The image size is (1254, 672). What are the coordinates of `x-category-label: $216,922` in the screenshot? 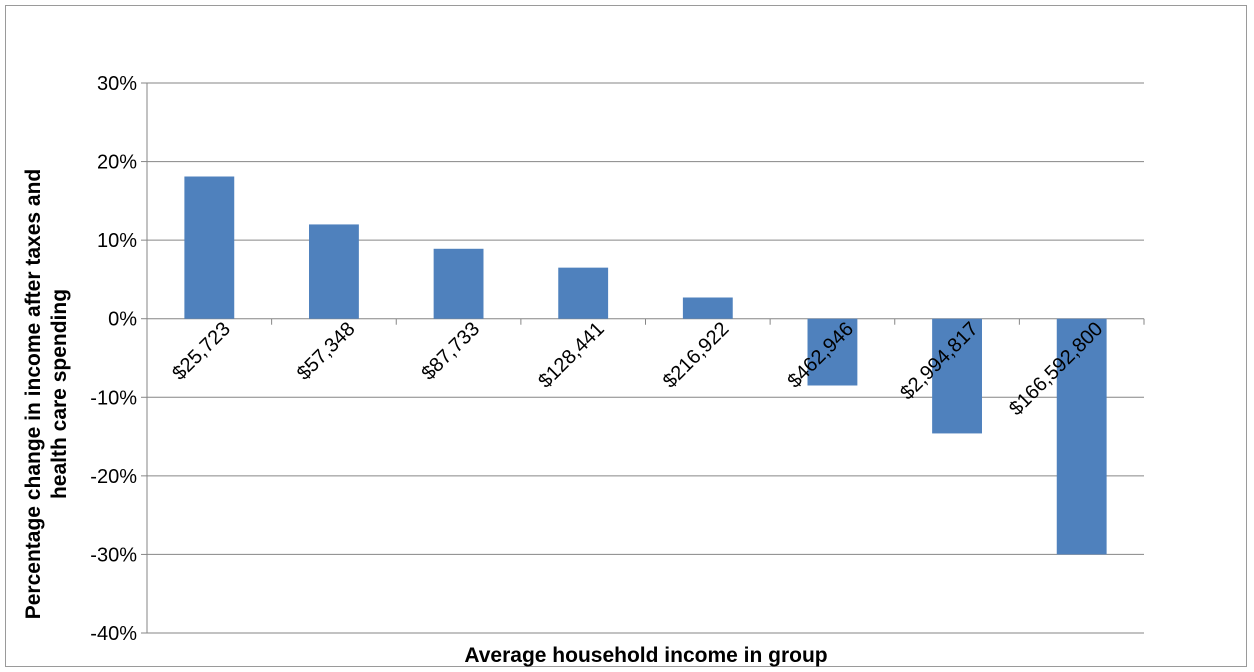 It's located at (696, 355).